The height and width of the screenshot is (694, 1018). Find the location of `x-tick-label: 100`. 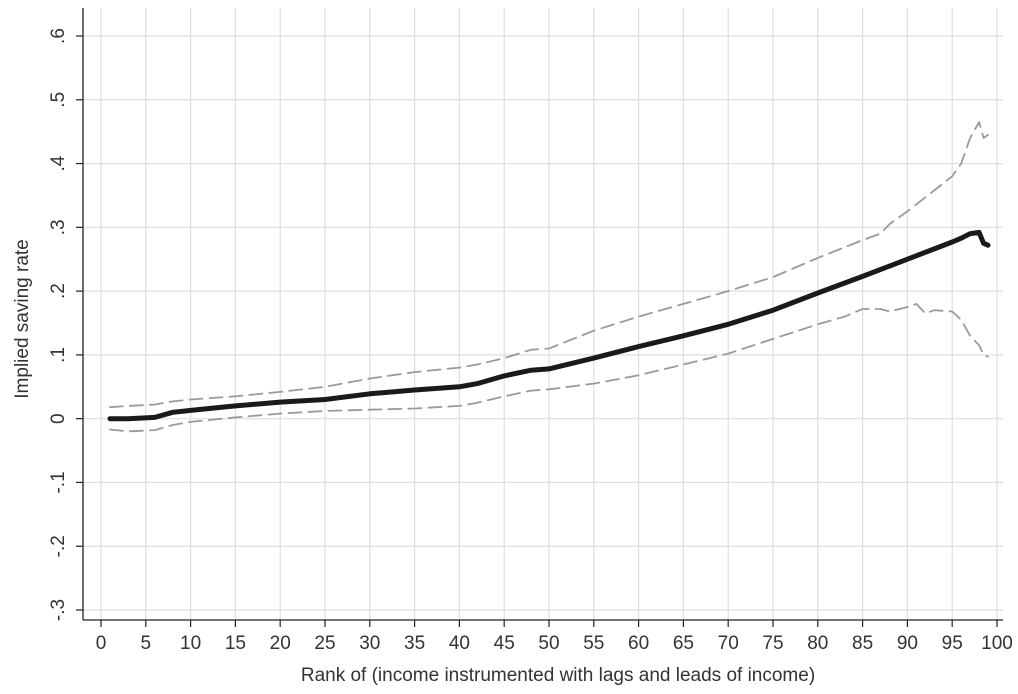

x-tick-label: 100 is located at coordinates (997, 643).